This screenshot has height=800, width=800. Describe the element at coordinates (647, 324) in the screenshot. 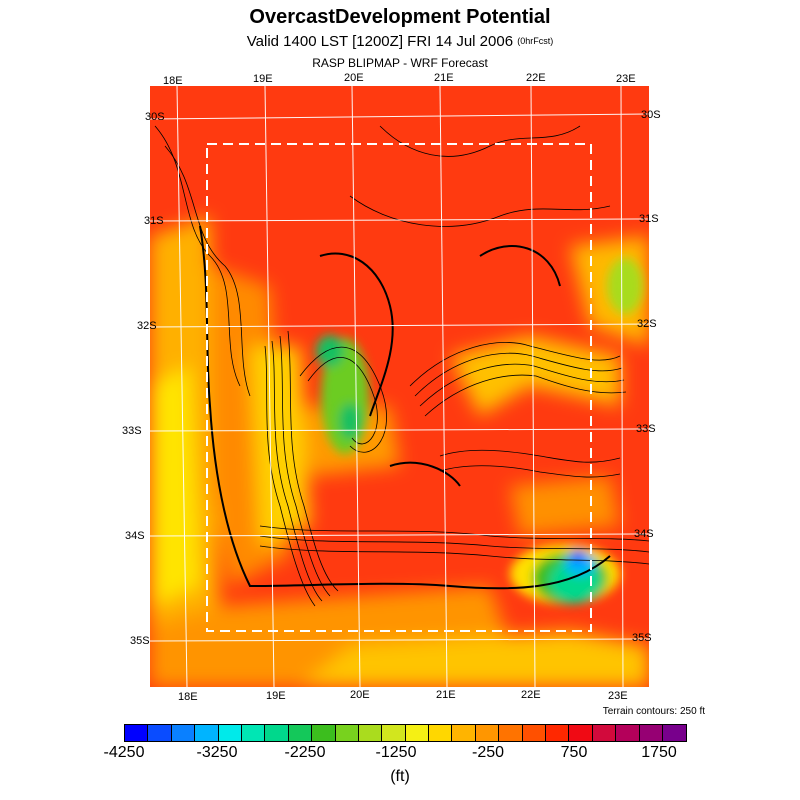

I see `lat-label-right-32s: 32S` at that location.